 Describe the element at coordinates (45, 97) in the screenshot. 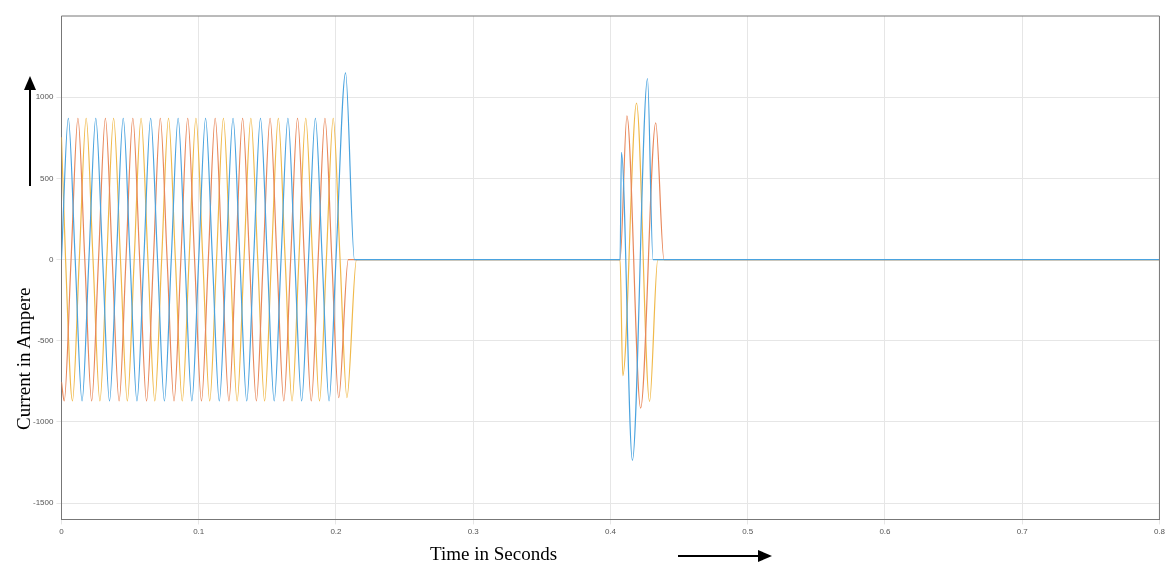

I see `y-tick-label: 1000` at that location.